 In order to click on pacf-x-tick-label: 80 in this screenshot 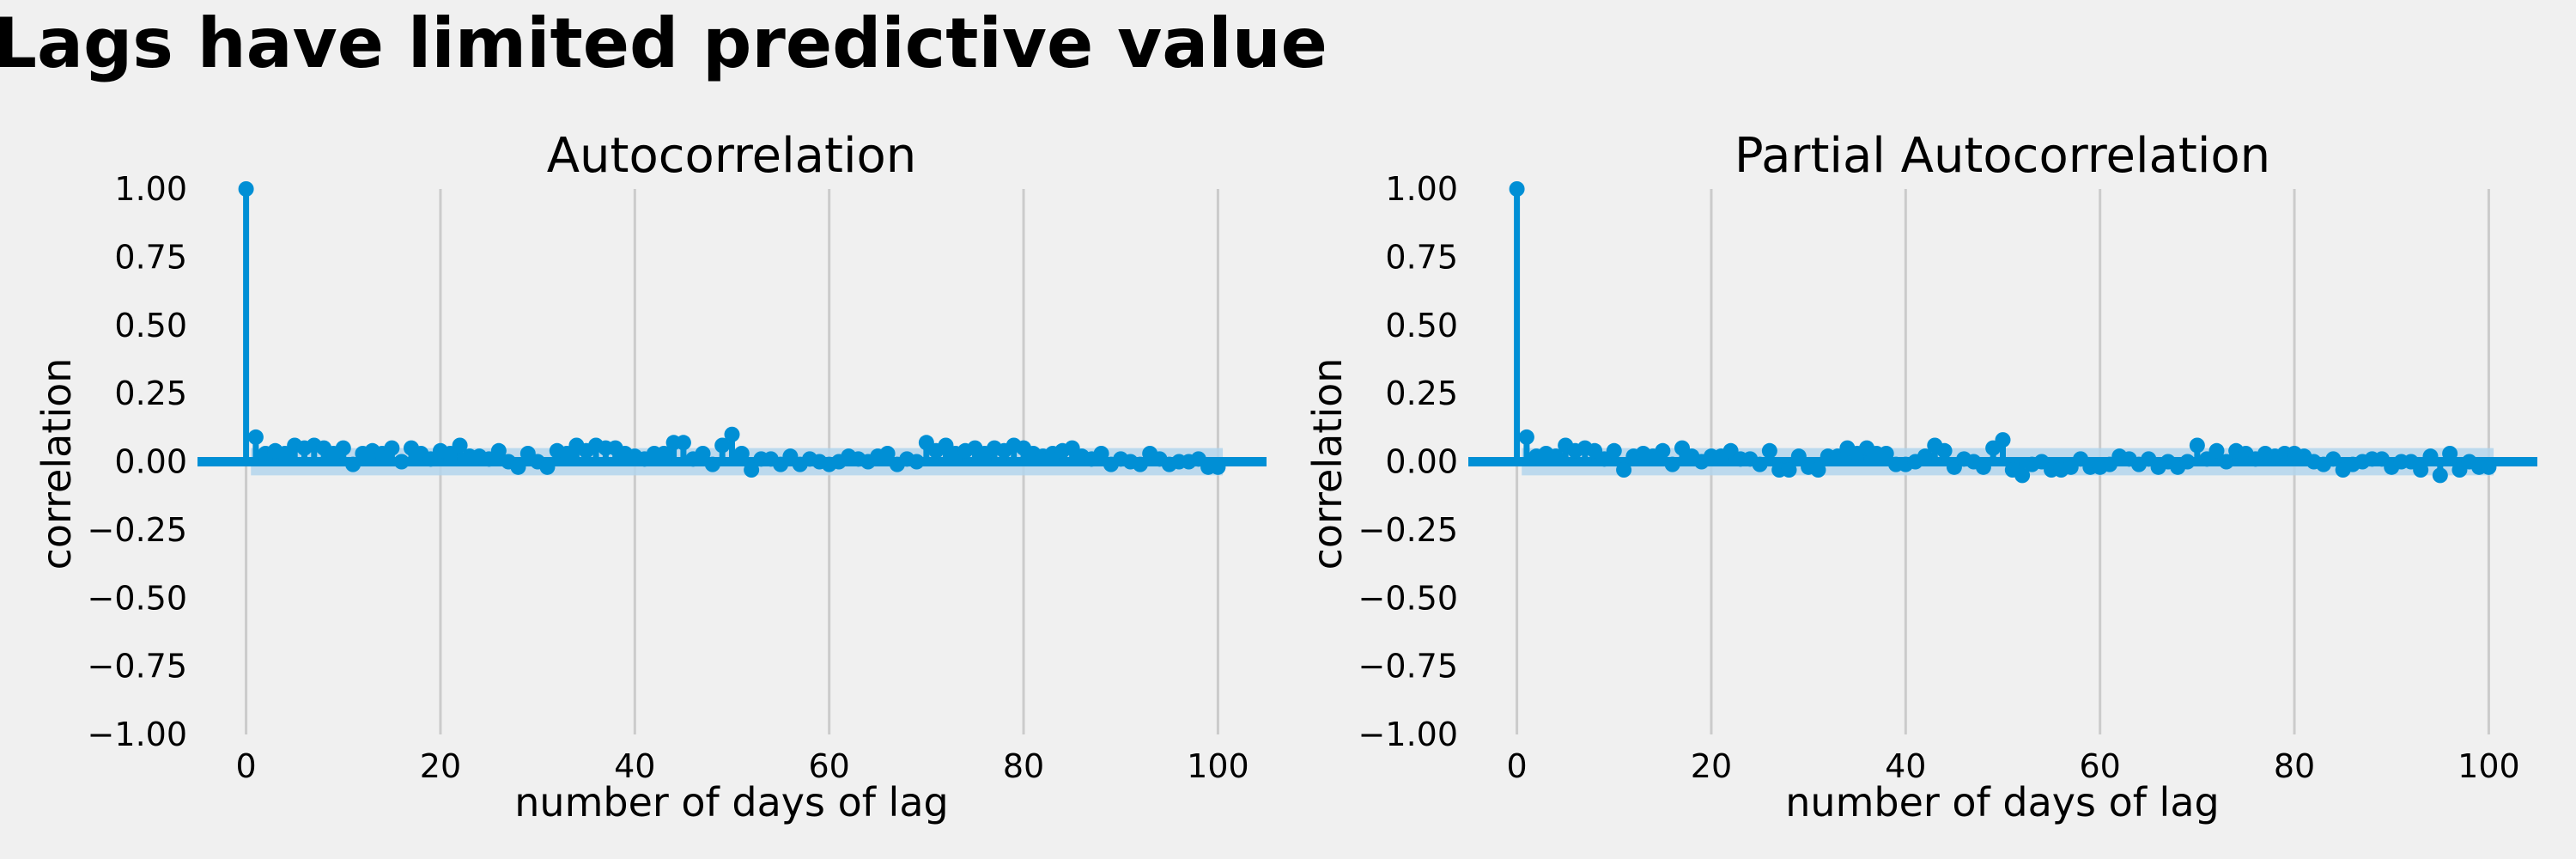, I will do `click(2295, 766)`.